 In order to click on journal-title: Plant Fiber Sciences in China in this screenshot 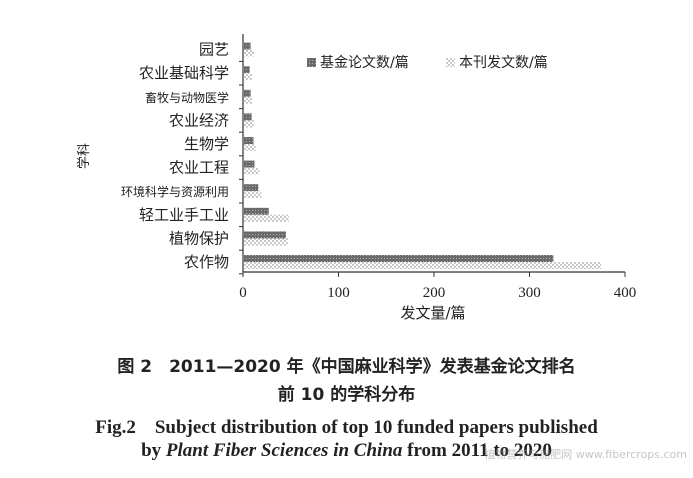, I will do `click(284, 450)`.